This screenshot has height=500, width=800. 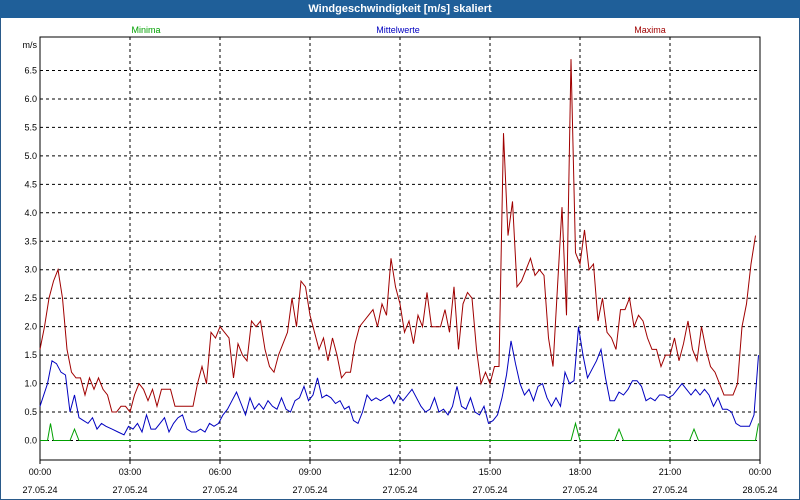 What do you see at coordinates (400, 472) in the screenshot?
I see `x-tick-time: 12:00` at bounding box center [400, 472].